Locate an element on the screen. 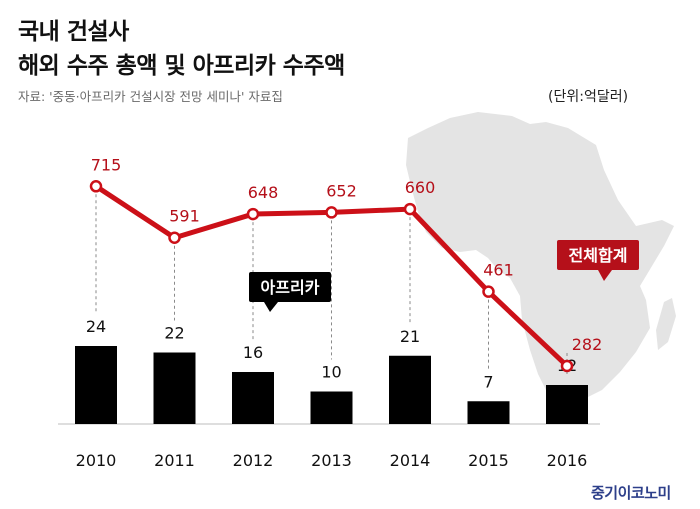 The height and width of the screenshot is (509, 700). madagascar-map is located at coordinates (666, 324).